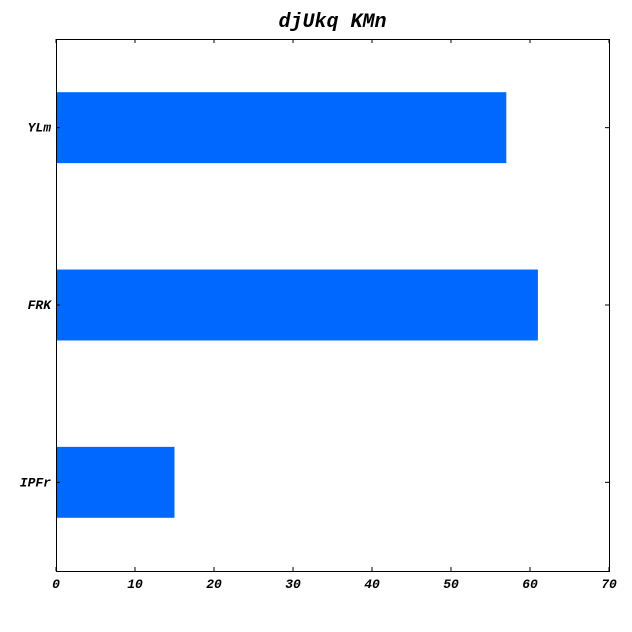 This screenshot has width=632, height=632. I want to click on x-tick-label-0: 0, so click(56, 584).